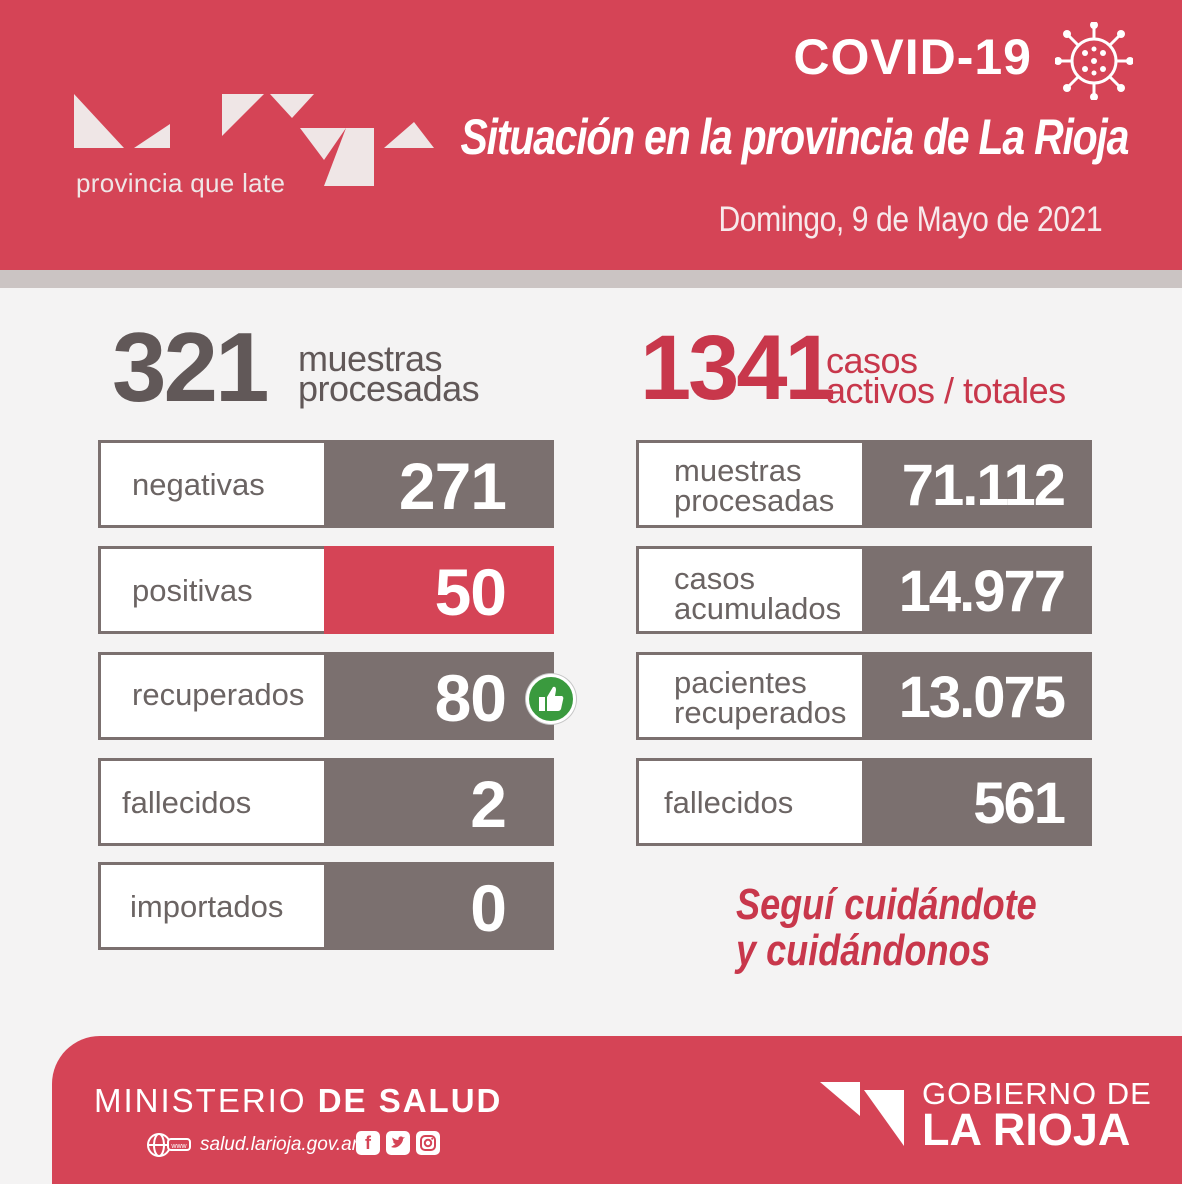 This screenshot has width=1182, height=1184. Describe the element at coordinates (794, 137) in the screenshot. I see `situation-title: Situación en la provincia de La Rioja` at that location.